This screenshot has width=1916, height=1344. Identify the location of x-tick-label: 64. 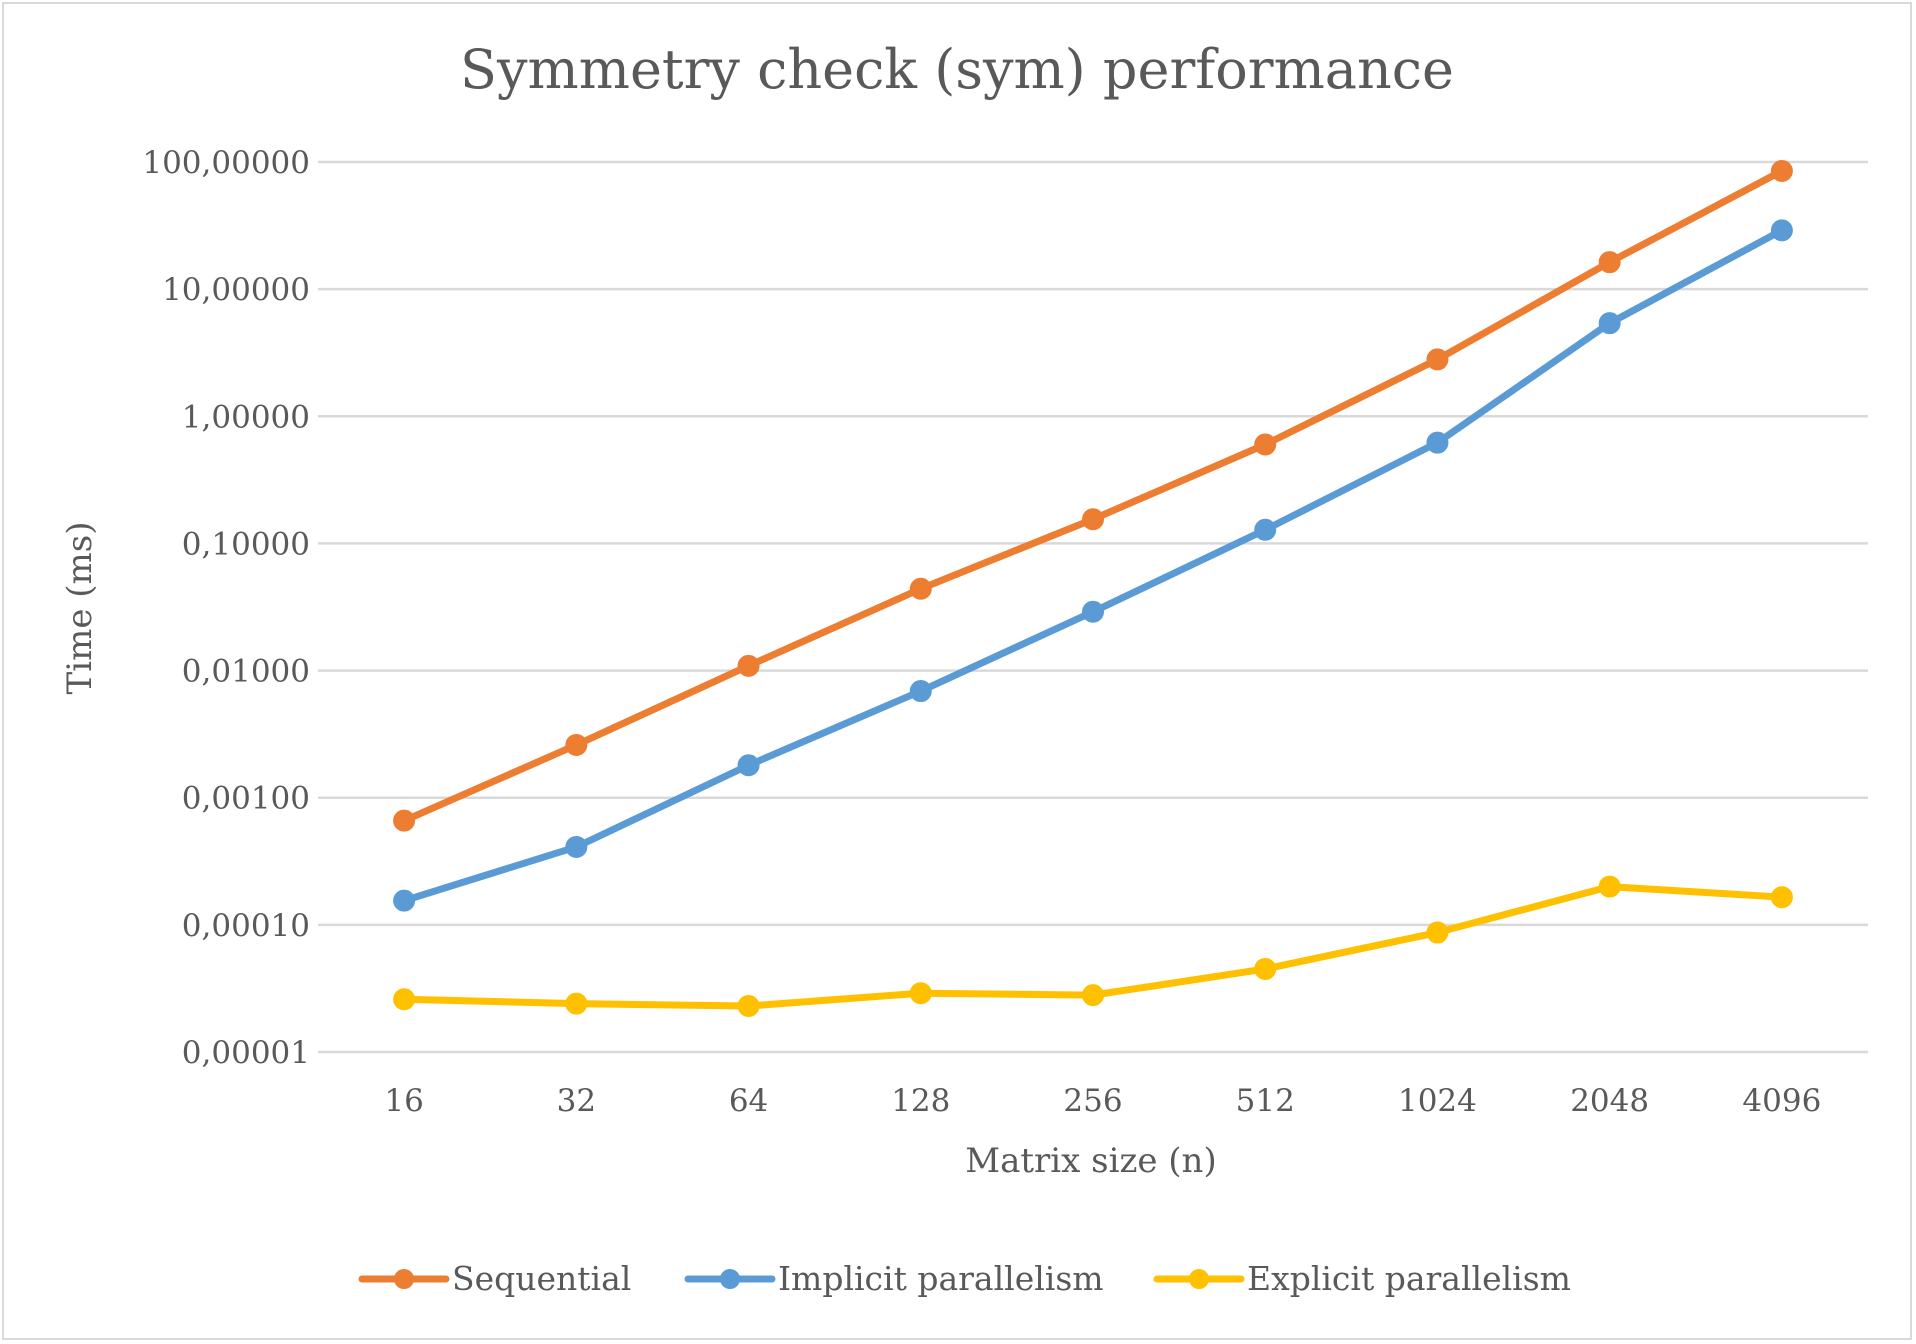
(748, 1101).